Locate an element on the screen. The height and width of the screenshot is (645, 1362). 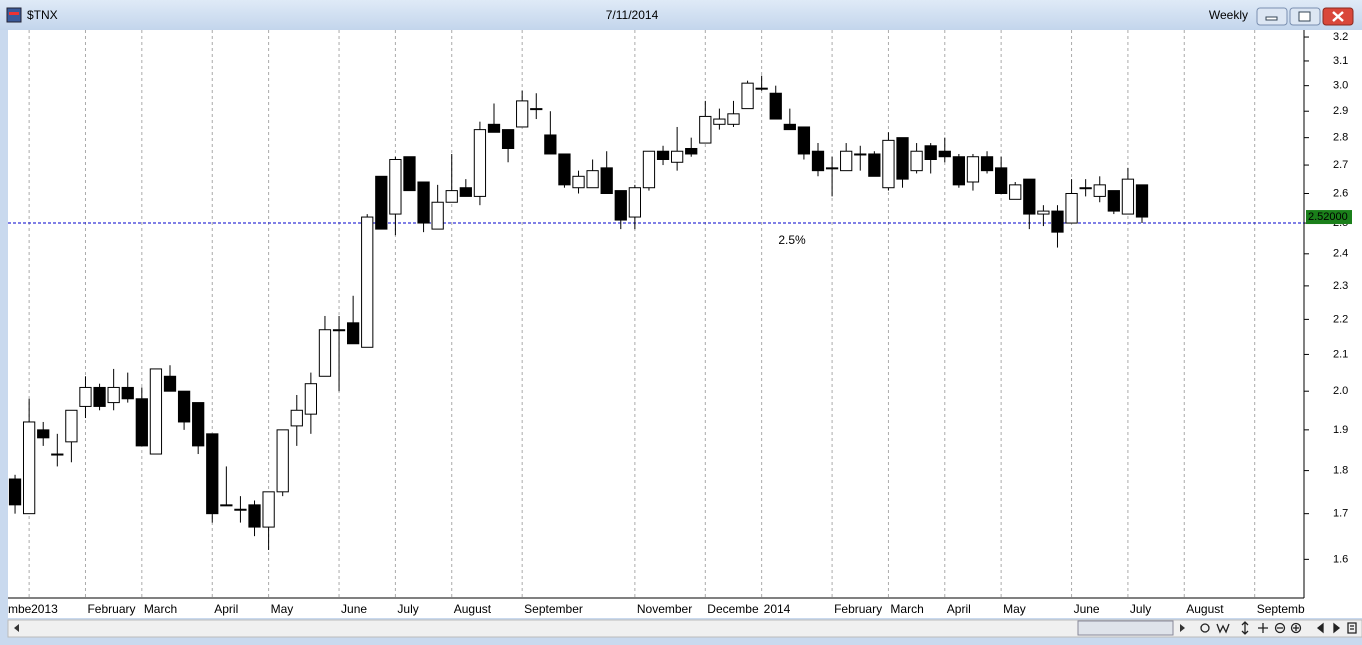
x-tick-label: Septemb is located at coordinates (1281, 609).